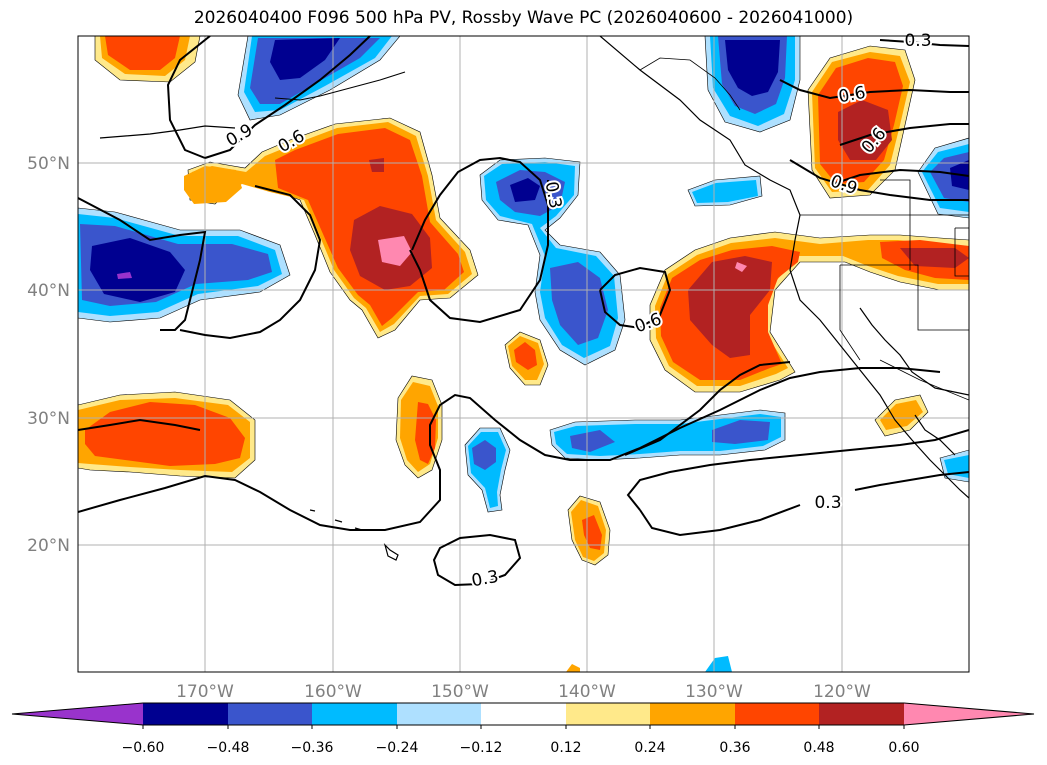 Image resolution: width=1047 pixels, height=765 pixels. I want to click on positive-anomaly-central-pacific, so click(331, 228).